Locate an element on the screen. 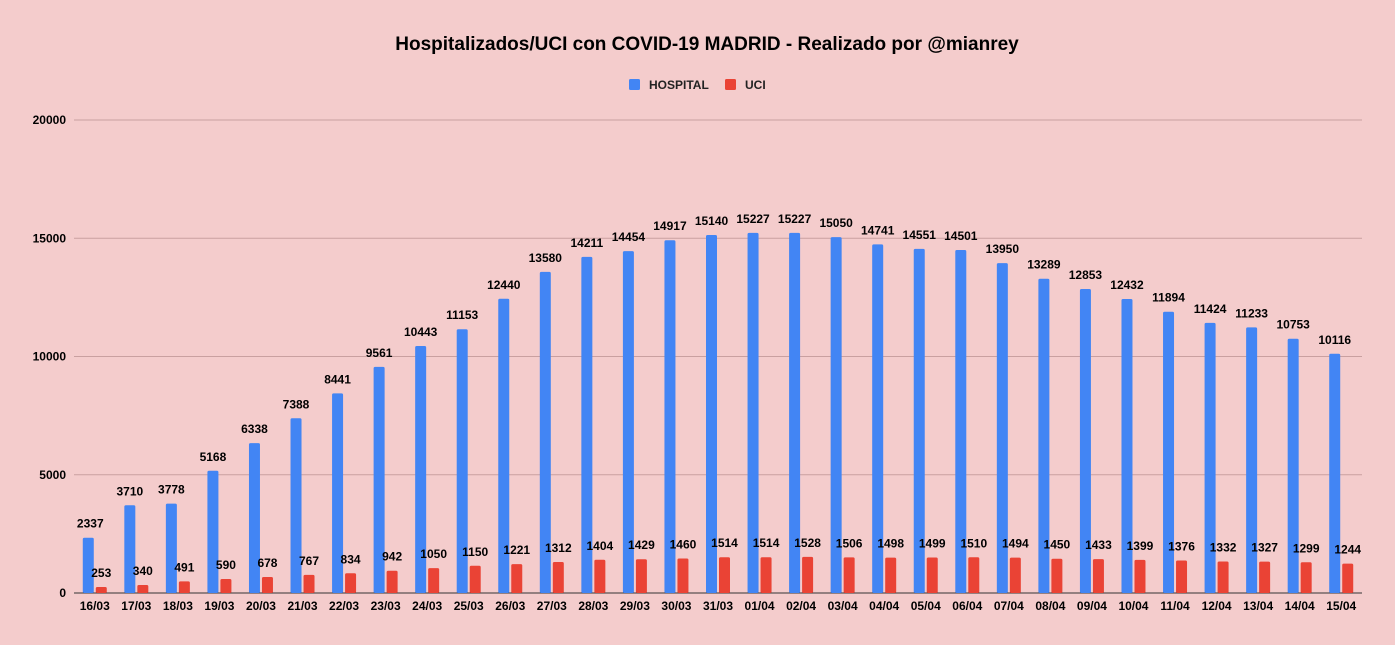 This screenshot has height=645, width=1395. data-label-hospital: 14551 is located at coordinates (920, 235).